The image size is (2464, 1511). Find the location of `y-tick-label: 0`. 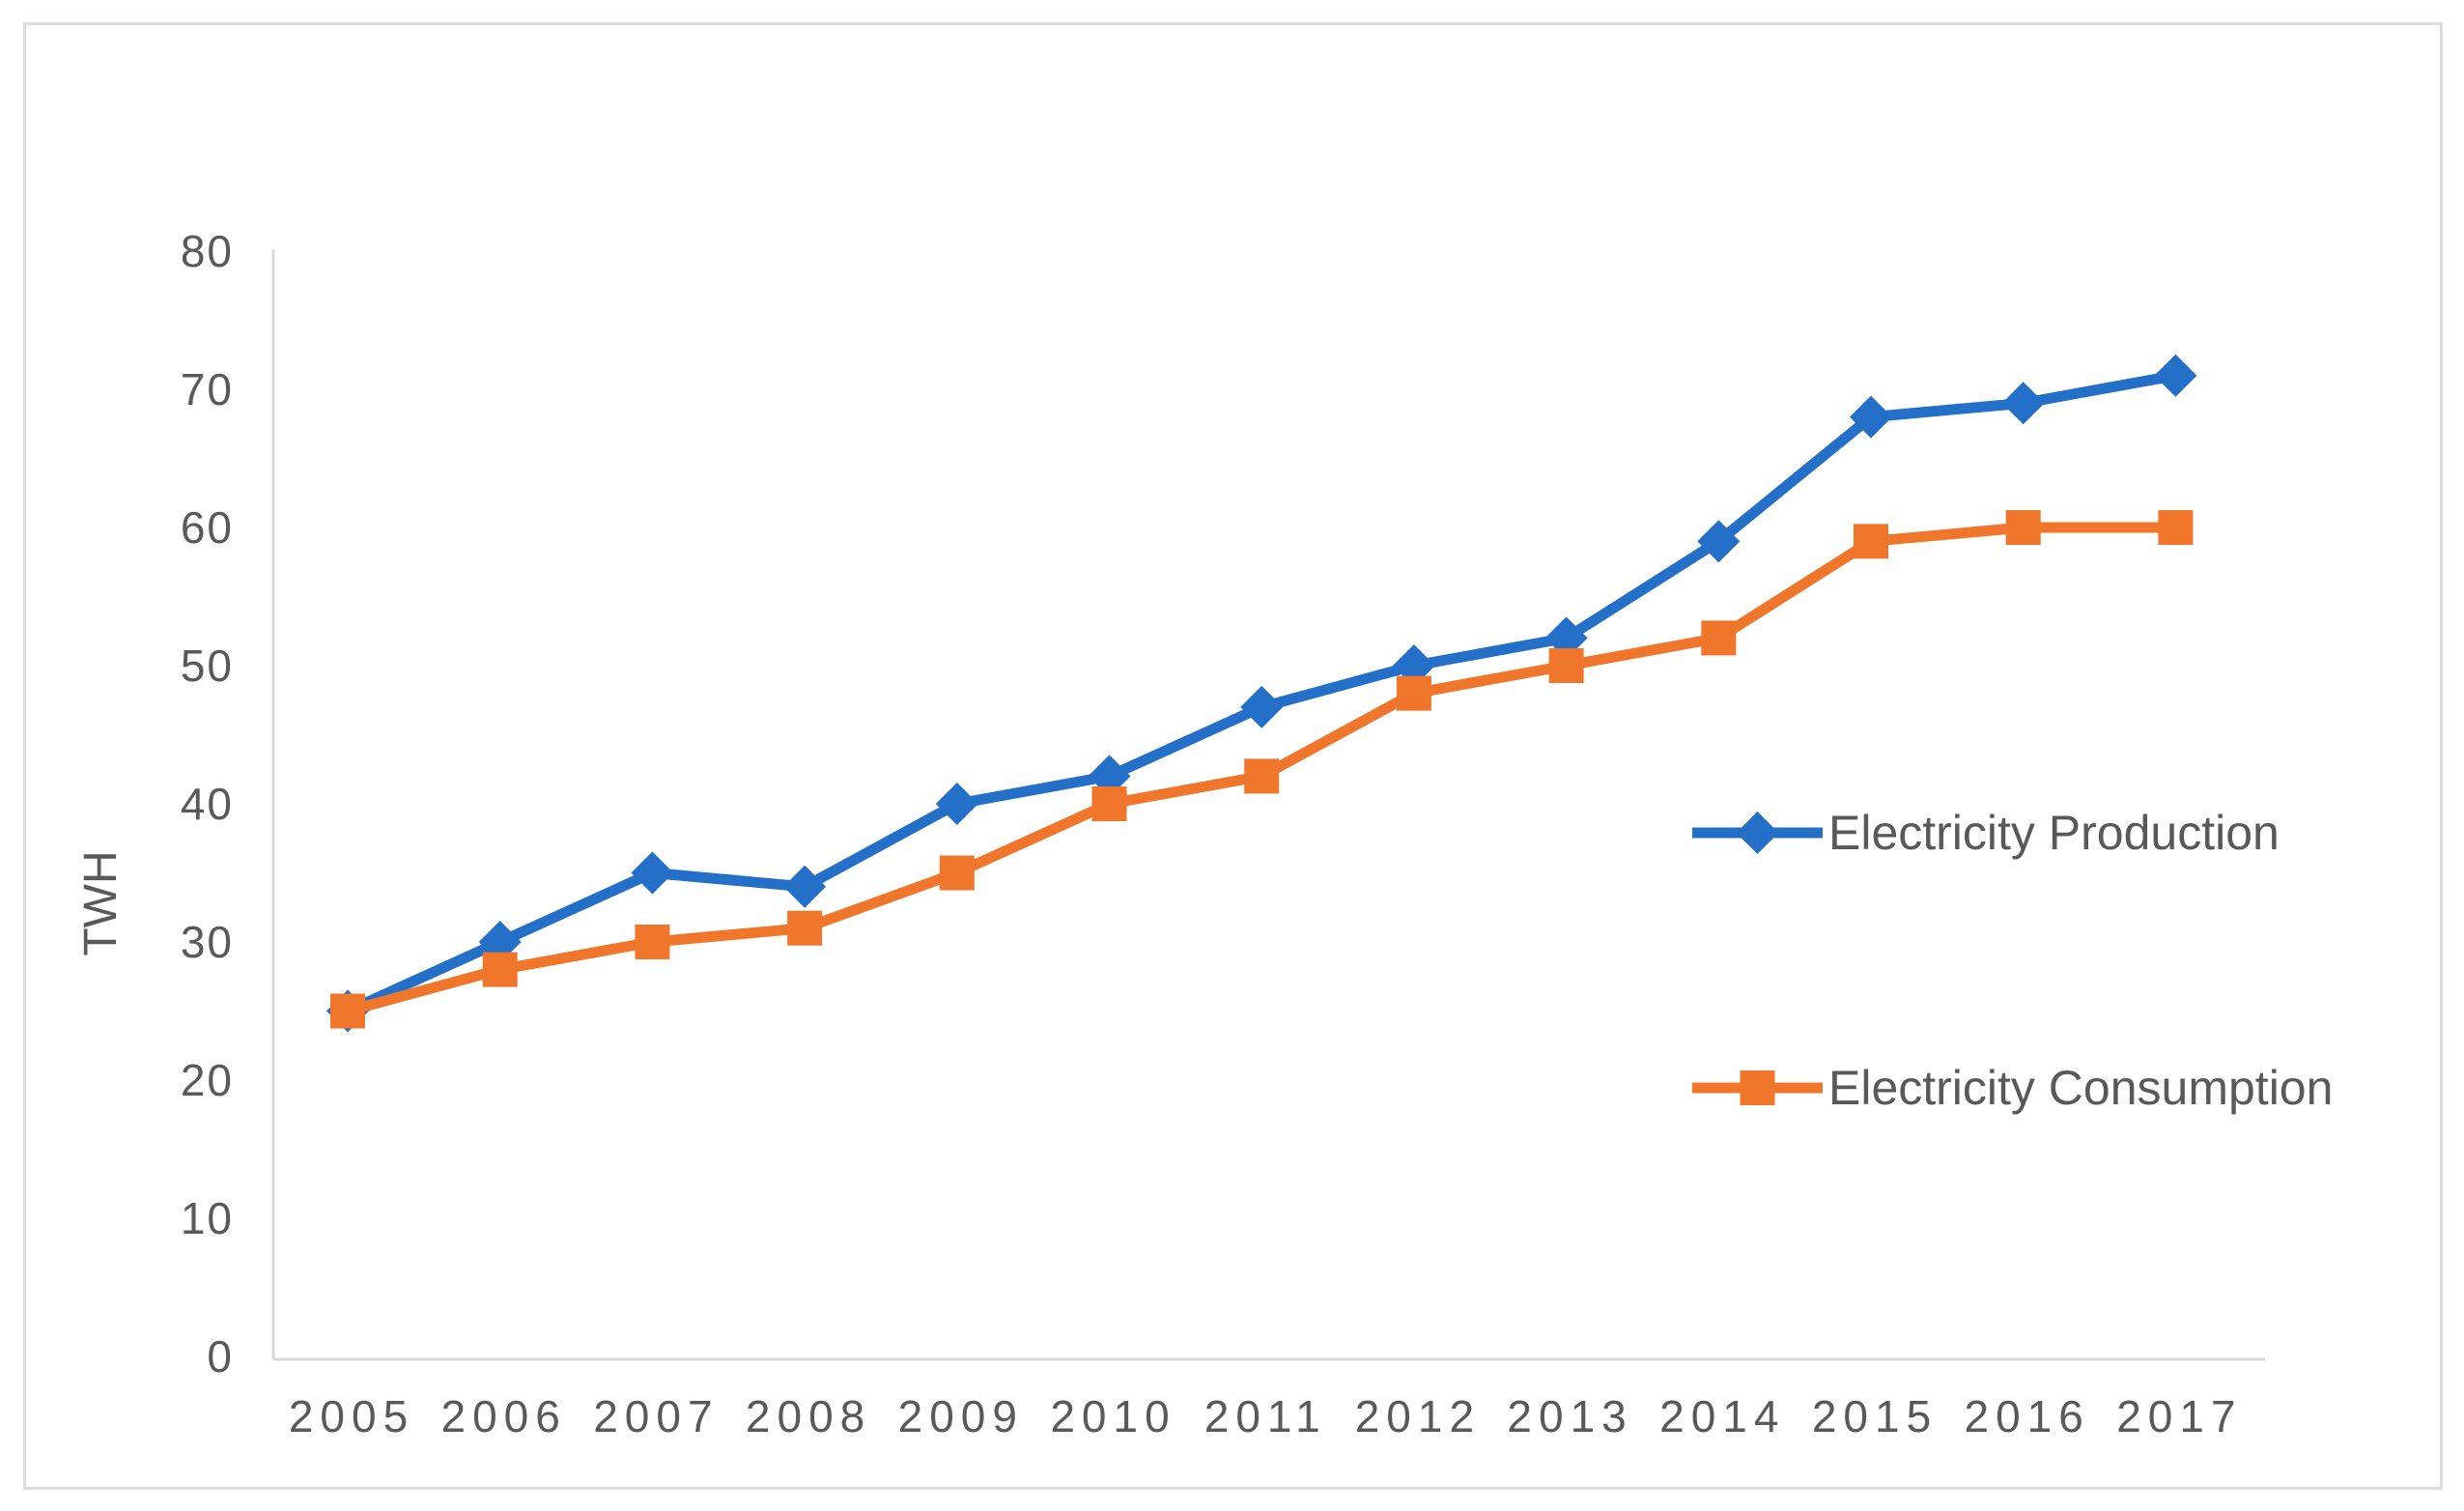

y-tick-label: 0 is located at coordinates (220, 1357).